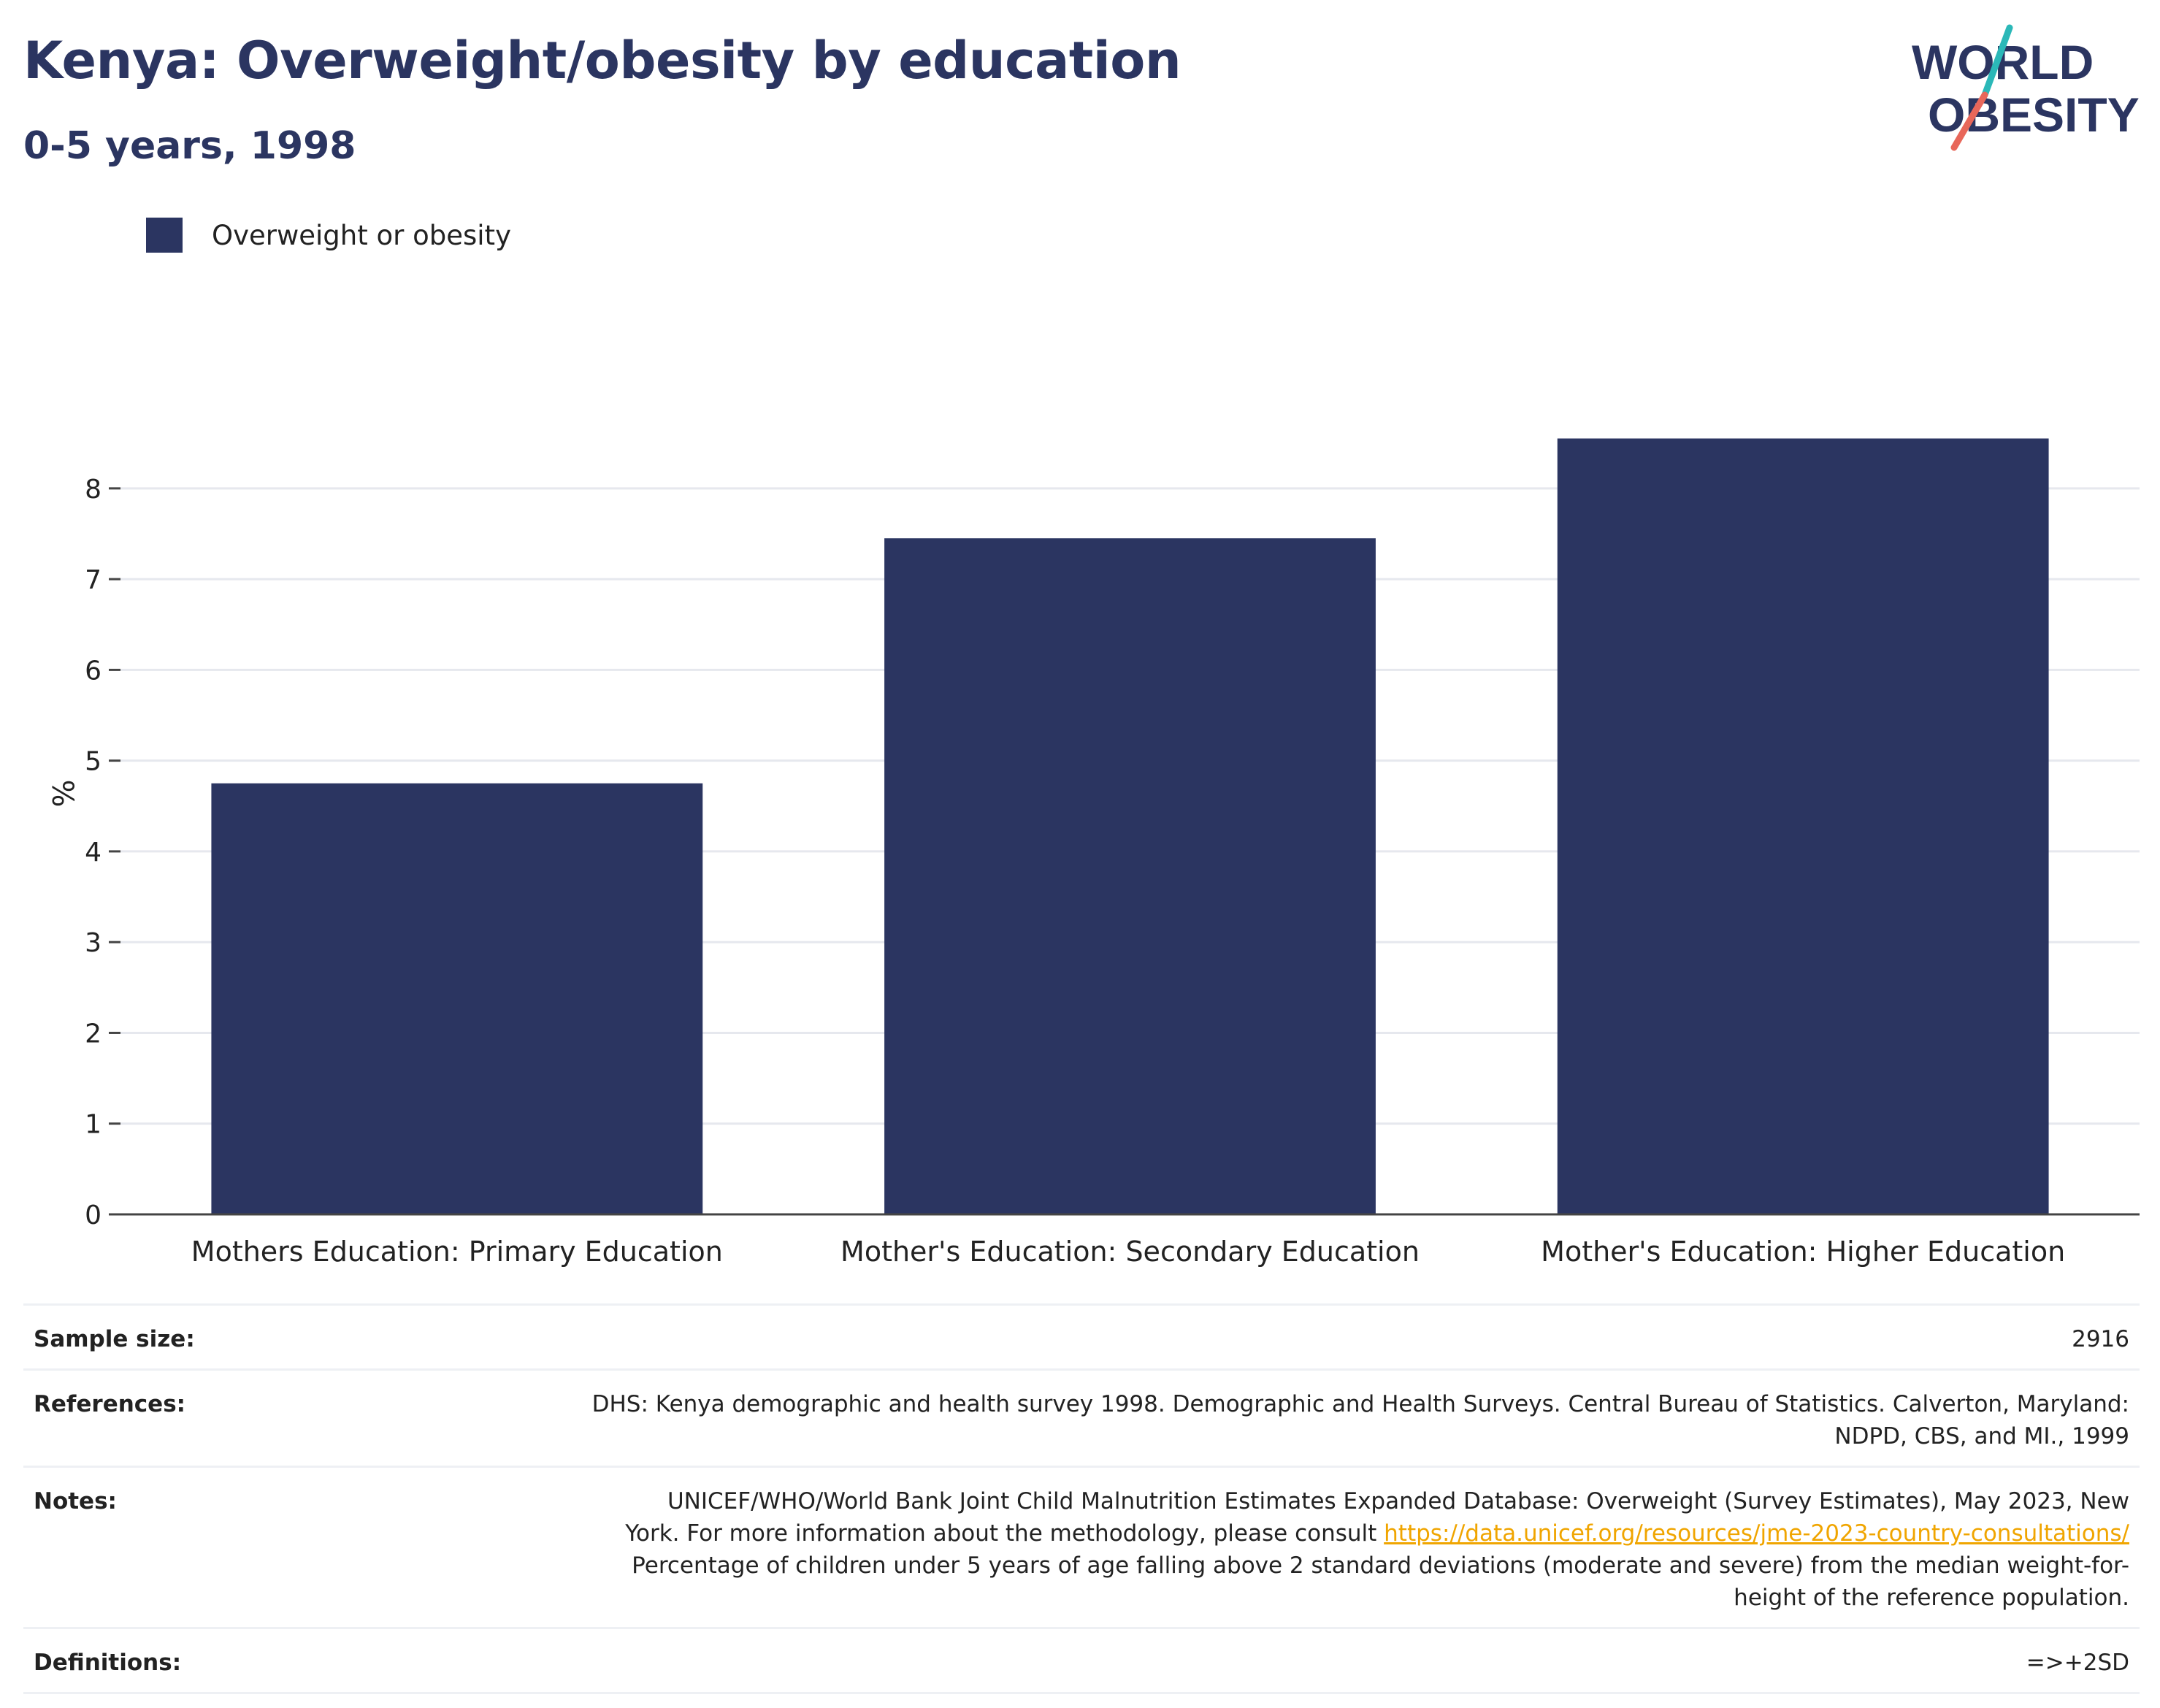 Image resolution: width=2160 pixels, height=1708 pixels. Describe the element at coordinates (1981, 1436) in the screenshot. I see `references-line-2: NDPD, CBS, and MI., 1999` at that location.